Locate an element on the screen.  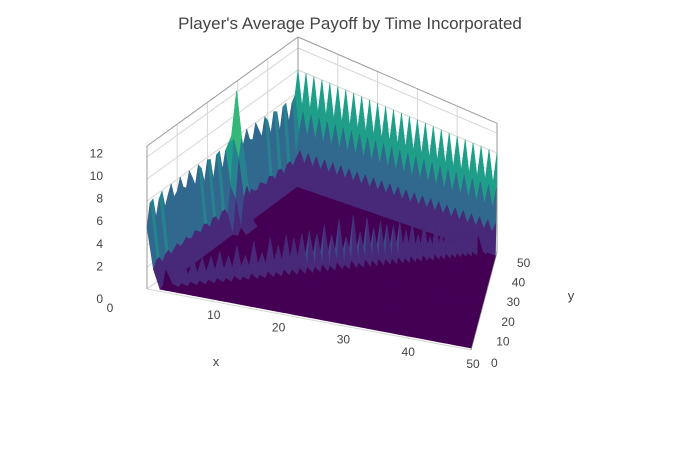
z-tick-label: 2 is located at coordinates (99, 266).